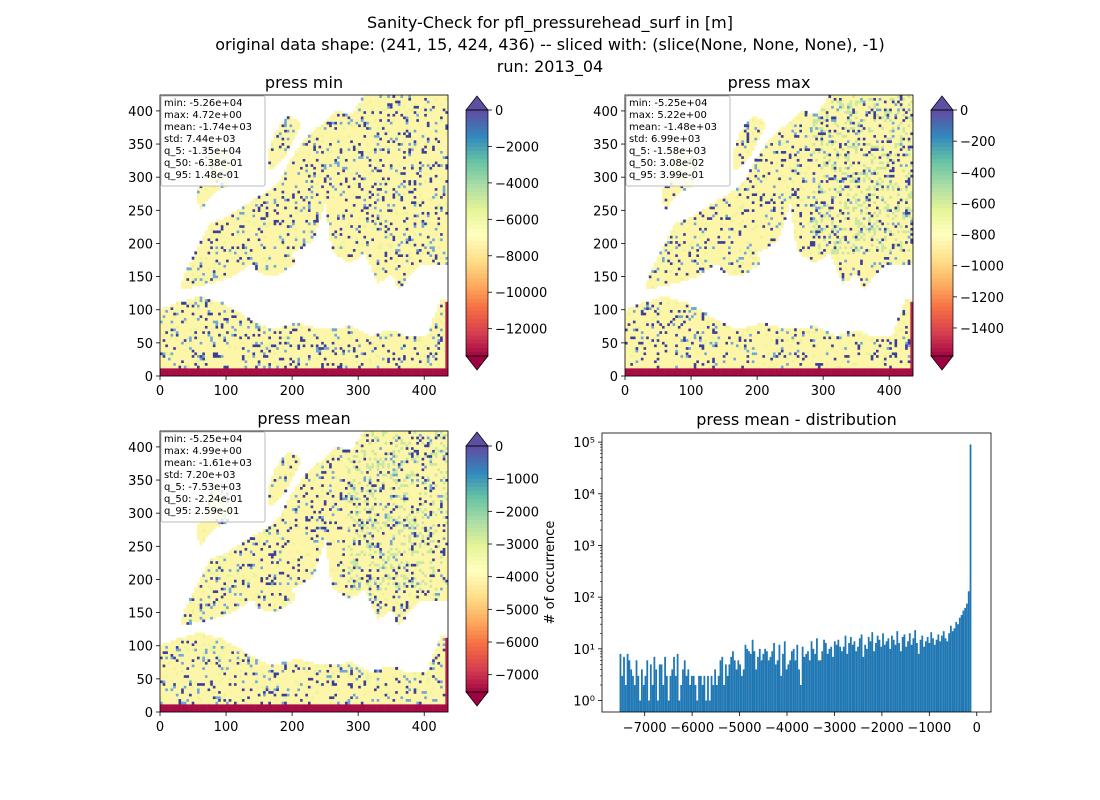 The image size is (1100, 800). What do you see at coordinates (982, 267) in the screenshot?
I see `colorbar-tick-label: −1000` at bounding box center [982, 267].